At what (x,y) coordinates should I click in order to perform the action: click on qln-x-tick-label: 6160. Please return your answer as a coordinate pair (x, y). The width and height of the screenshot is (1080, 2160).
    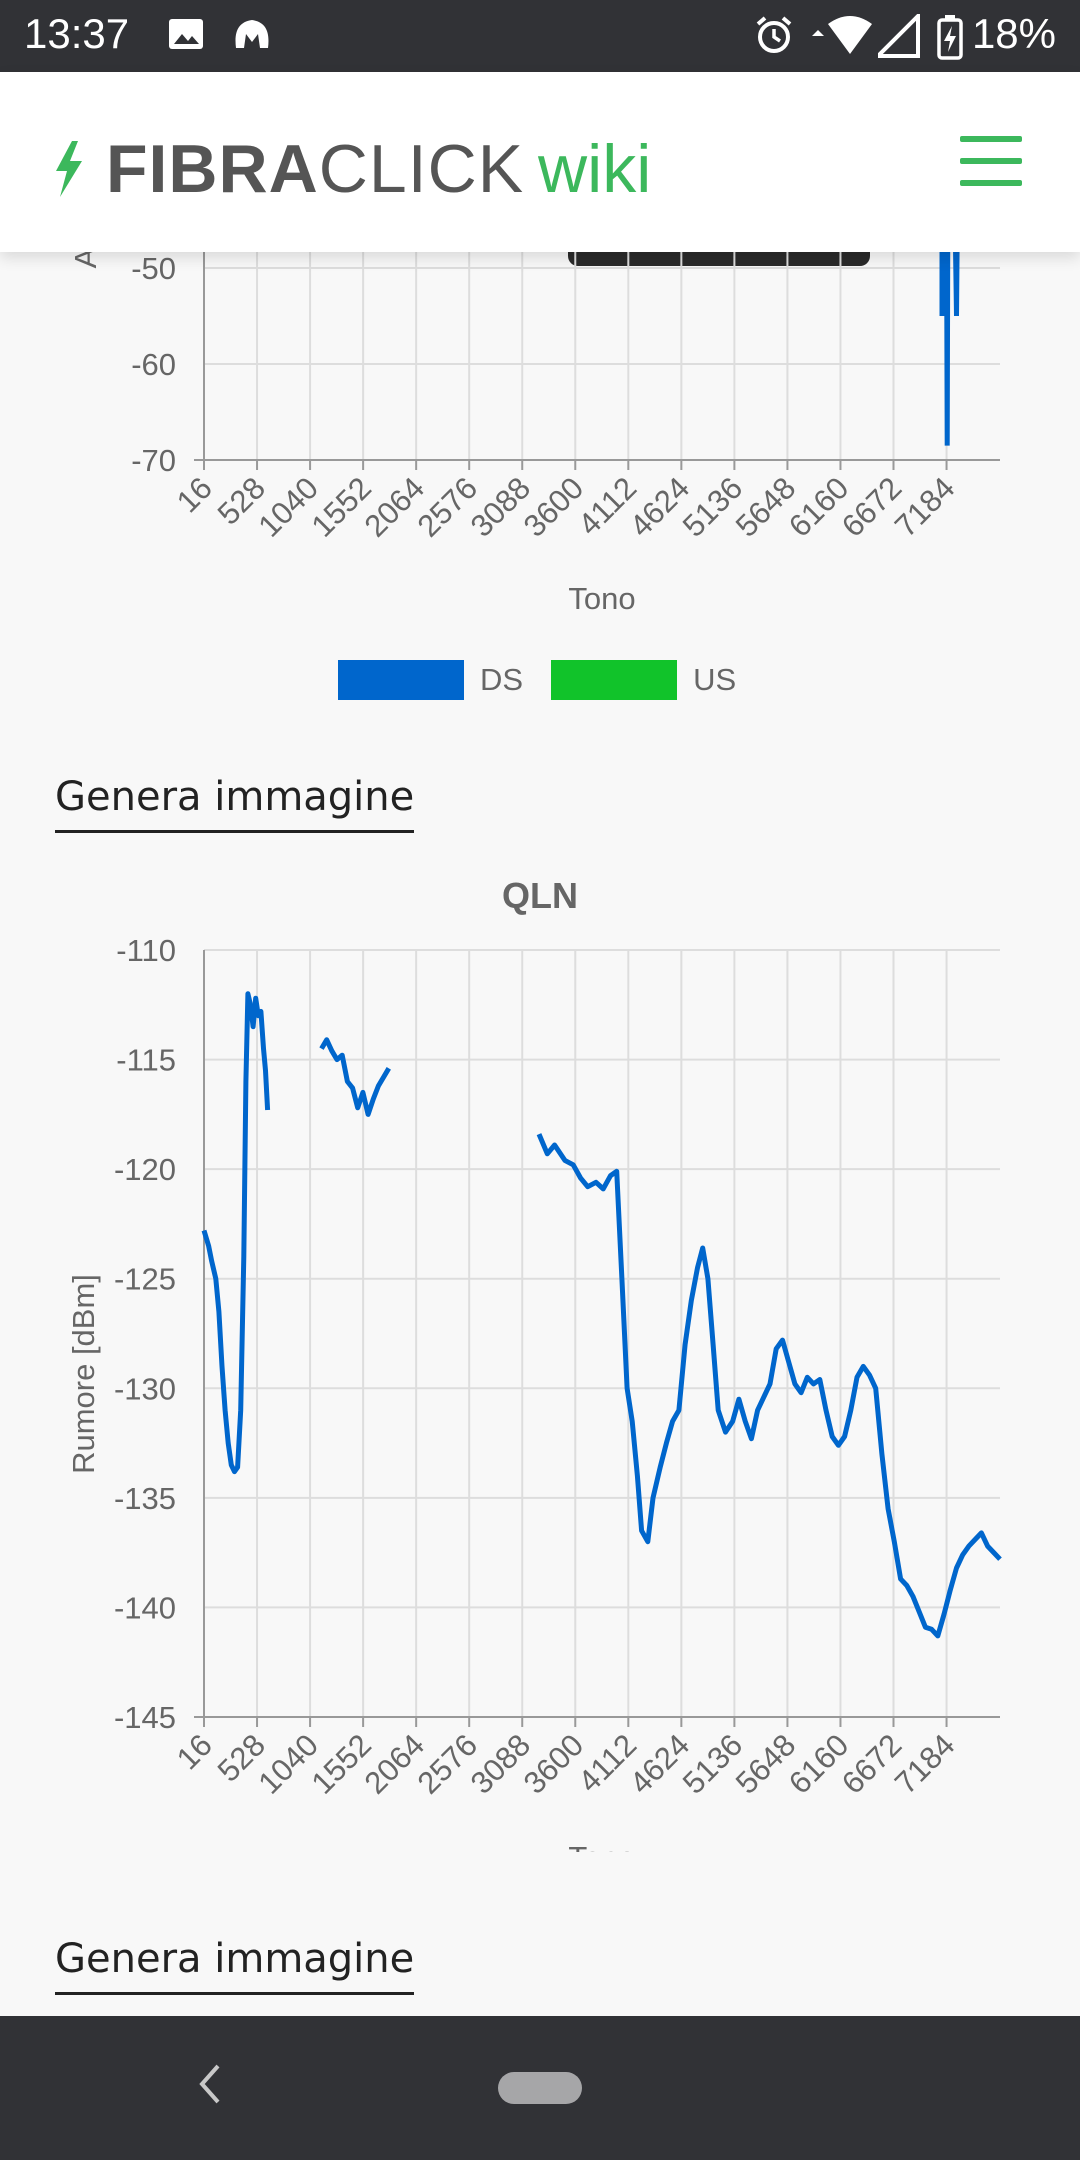
    Looking at the image, I should click on (819, 1764).